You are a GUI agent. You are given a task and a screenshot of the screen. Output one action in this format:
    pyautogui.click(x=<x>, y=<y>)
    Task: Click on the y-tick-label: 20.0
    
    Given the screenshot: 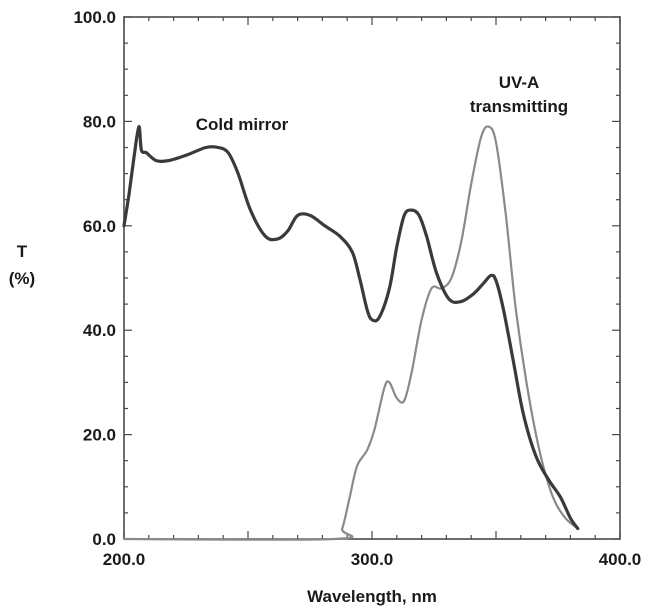 What is the action you would take?
    pyautogui.click(x=99, y=435)
    